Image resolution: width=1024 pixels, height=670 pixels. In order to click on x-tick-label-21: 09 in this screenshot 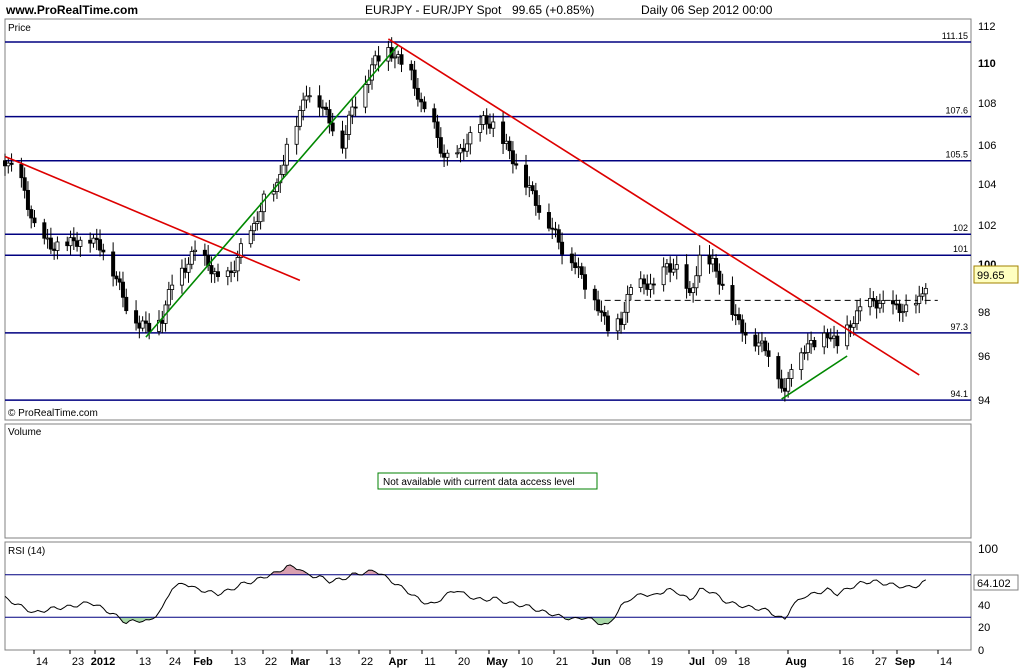, I will do `click(721, 662)`.